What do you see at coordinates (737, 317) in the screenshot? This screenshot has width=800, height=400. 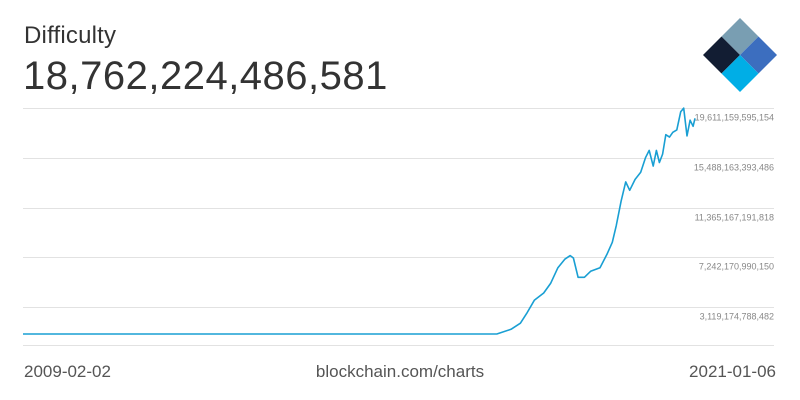 I see `y-tick-label: 3,119,174,788,482` at bounding box center [737, 317].